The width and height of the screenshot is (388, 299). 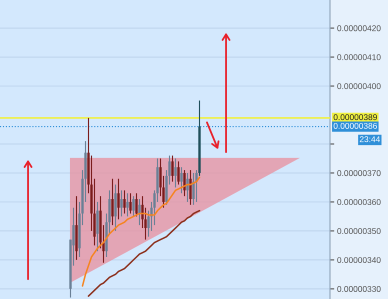 I want to click on ref-line-label: 0.00000386, so click(x=355, y=125).